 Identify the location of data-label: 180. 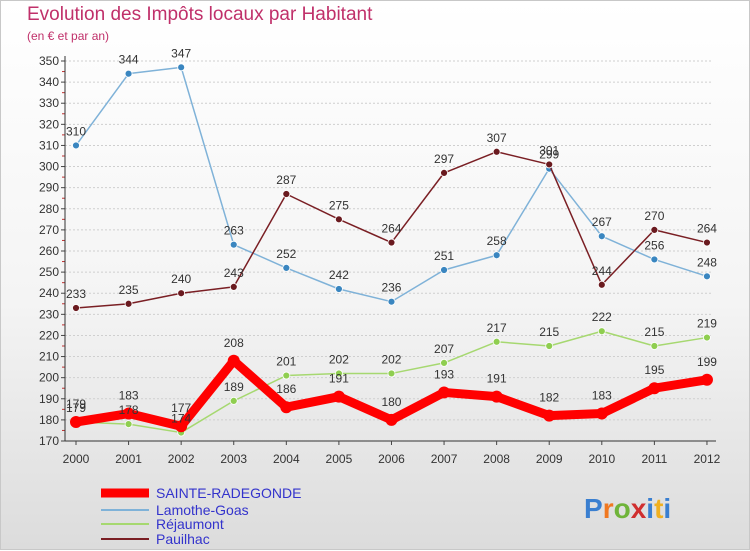
(391, 402).